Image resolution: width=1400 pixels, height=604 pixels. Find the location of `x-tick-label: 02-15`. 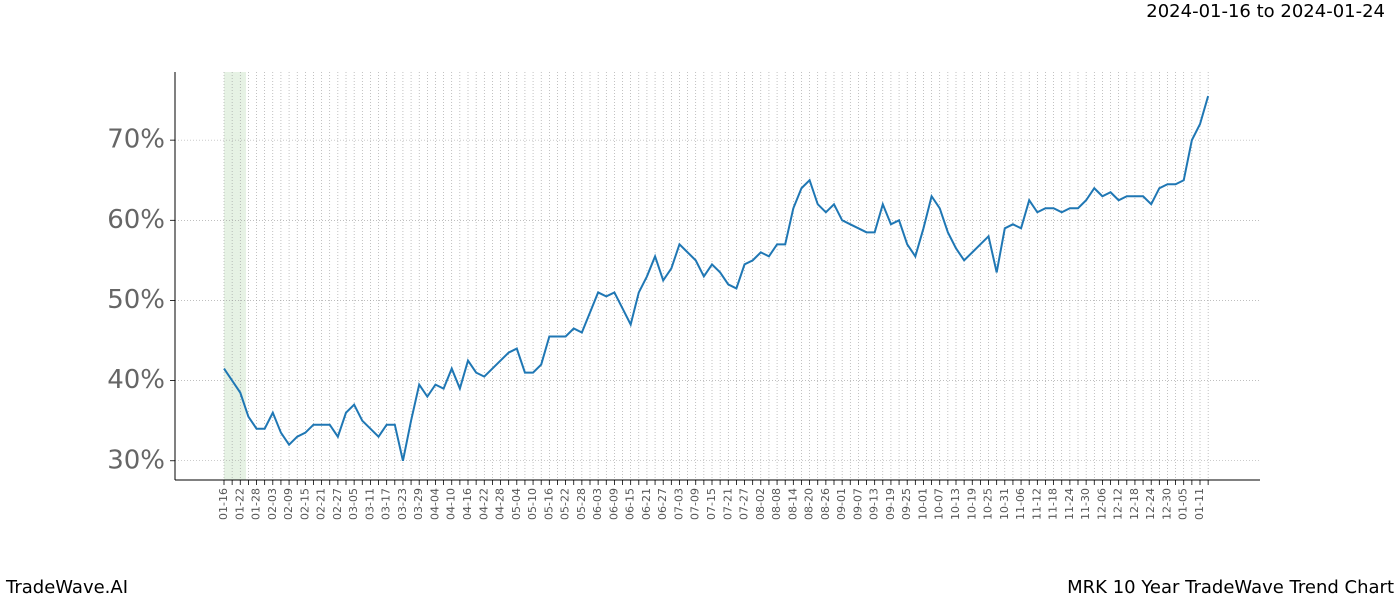

x-tick-label: 02-15 is located at coordinates (304, 504).